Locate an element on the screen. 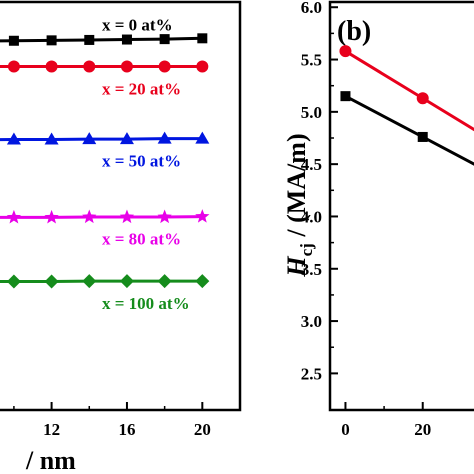  panel-a-x-axis-label: / nm is located at coordinates (50, 460).